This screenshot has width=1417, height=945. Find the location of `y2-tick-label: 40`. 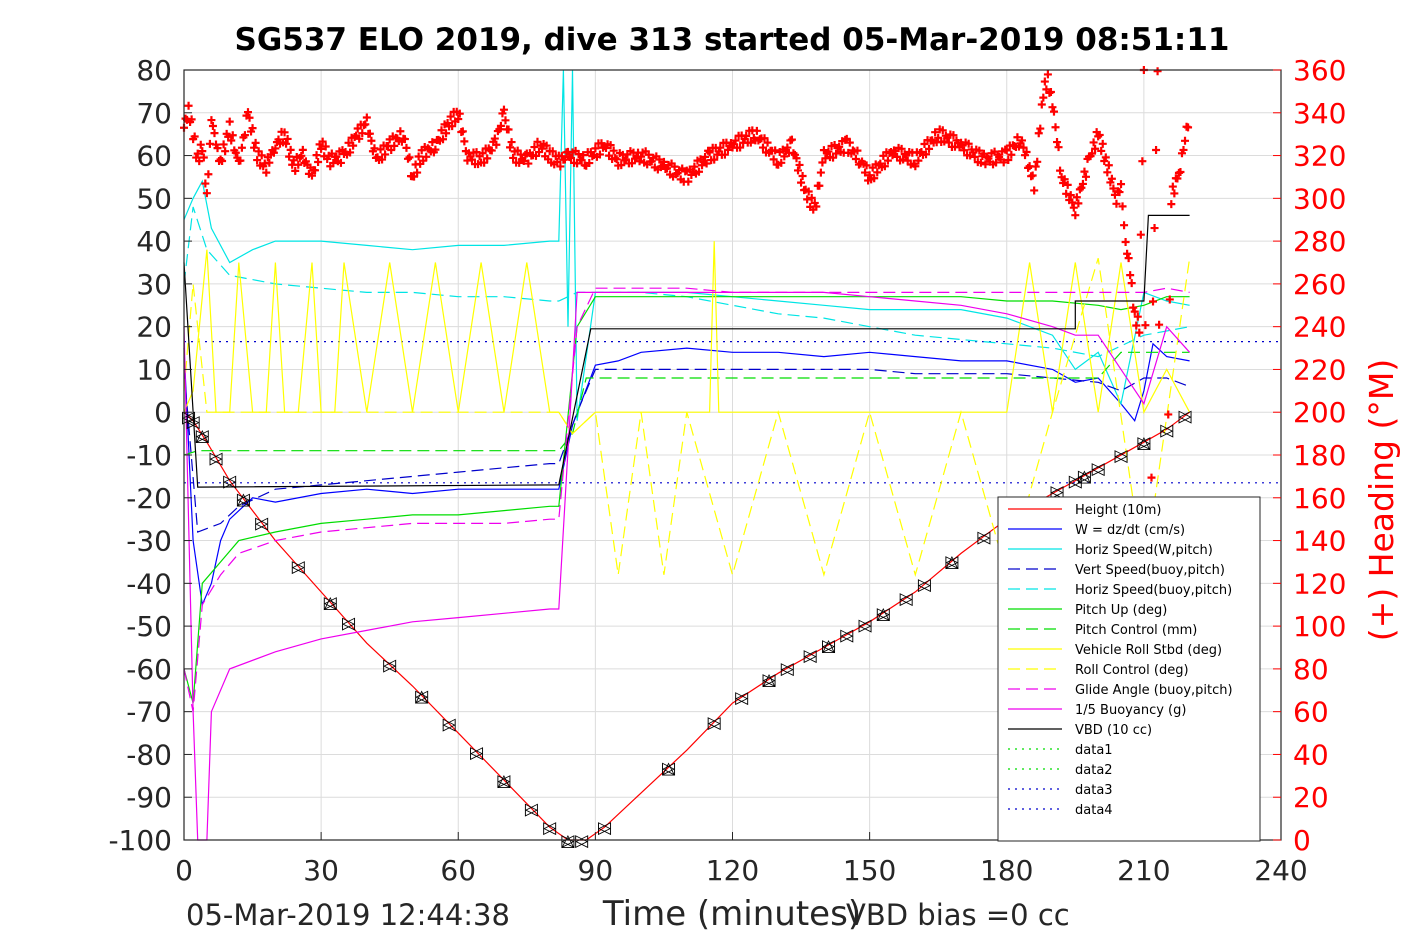

y2-tick-label: 40 is located at coordinates (1311, 754).